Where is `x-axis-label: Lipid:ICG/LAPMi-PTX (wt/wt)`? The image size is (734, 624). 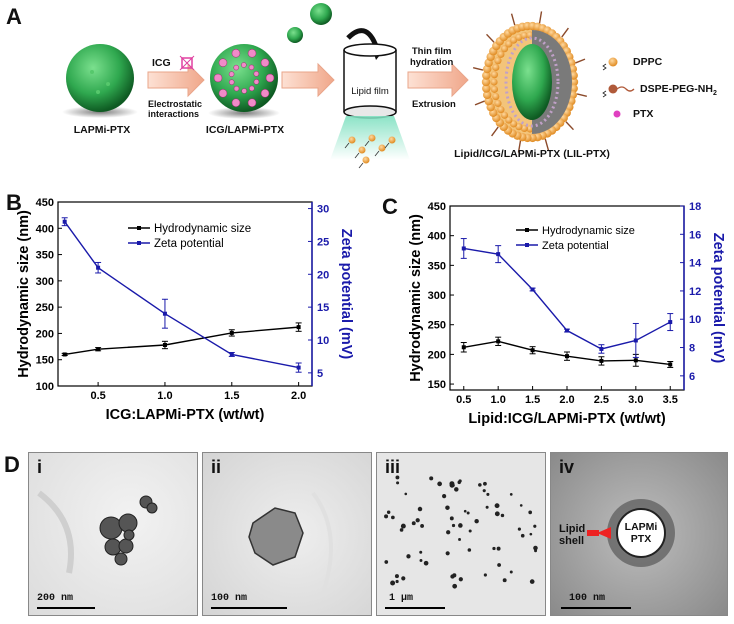
x-axis-label: Lipid:ICG/LAPMi-PTX (wt/wt) is located at coordinates (567, 419).